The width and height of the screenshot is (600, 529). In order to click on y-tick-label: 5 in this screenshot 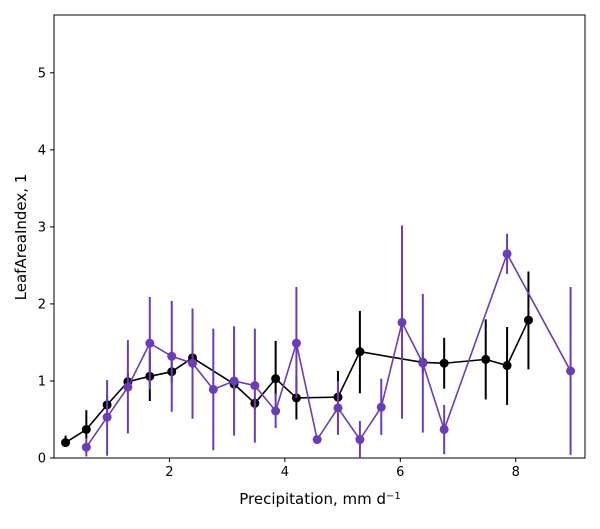, I will do `click(42, 73)`.